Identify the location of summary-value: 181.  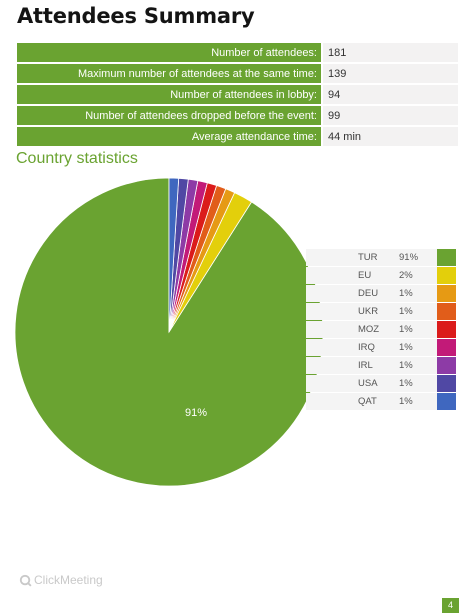
(390, 52).